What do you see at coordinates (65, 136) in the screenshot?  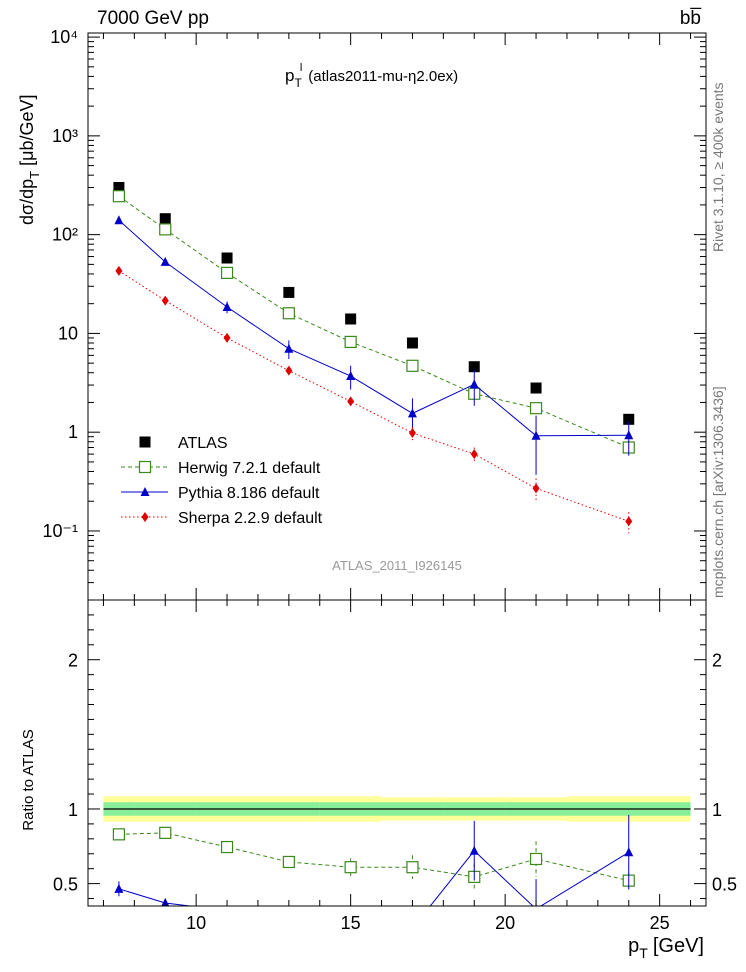 I see `main-y-tick-label: 10³` at bounding box center [65, 136].